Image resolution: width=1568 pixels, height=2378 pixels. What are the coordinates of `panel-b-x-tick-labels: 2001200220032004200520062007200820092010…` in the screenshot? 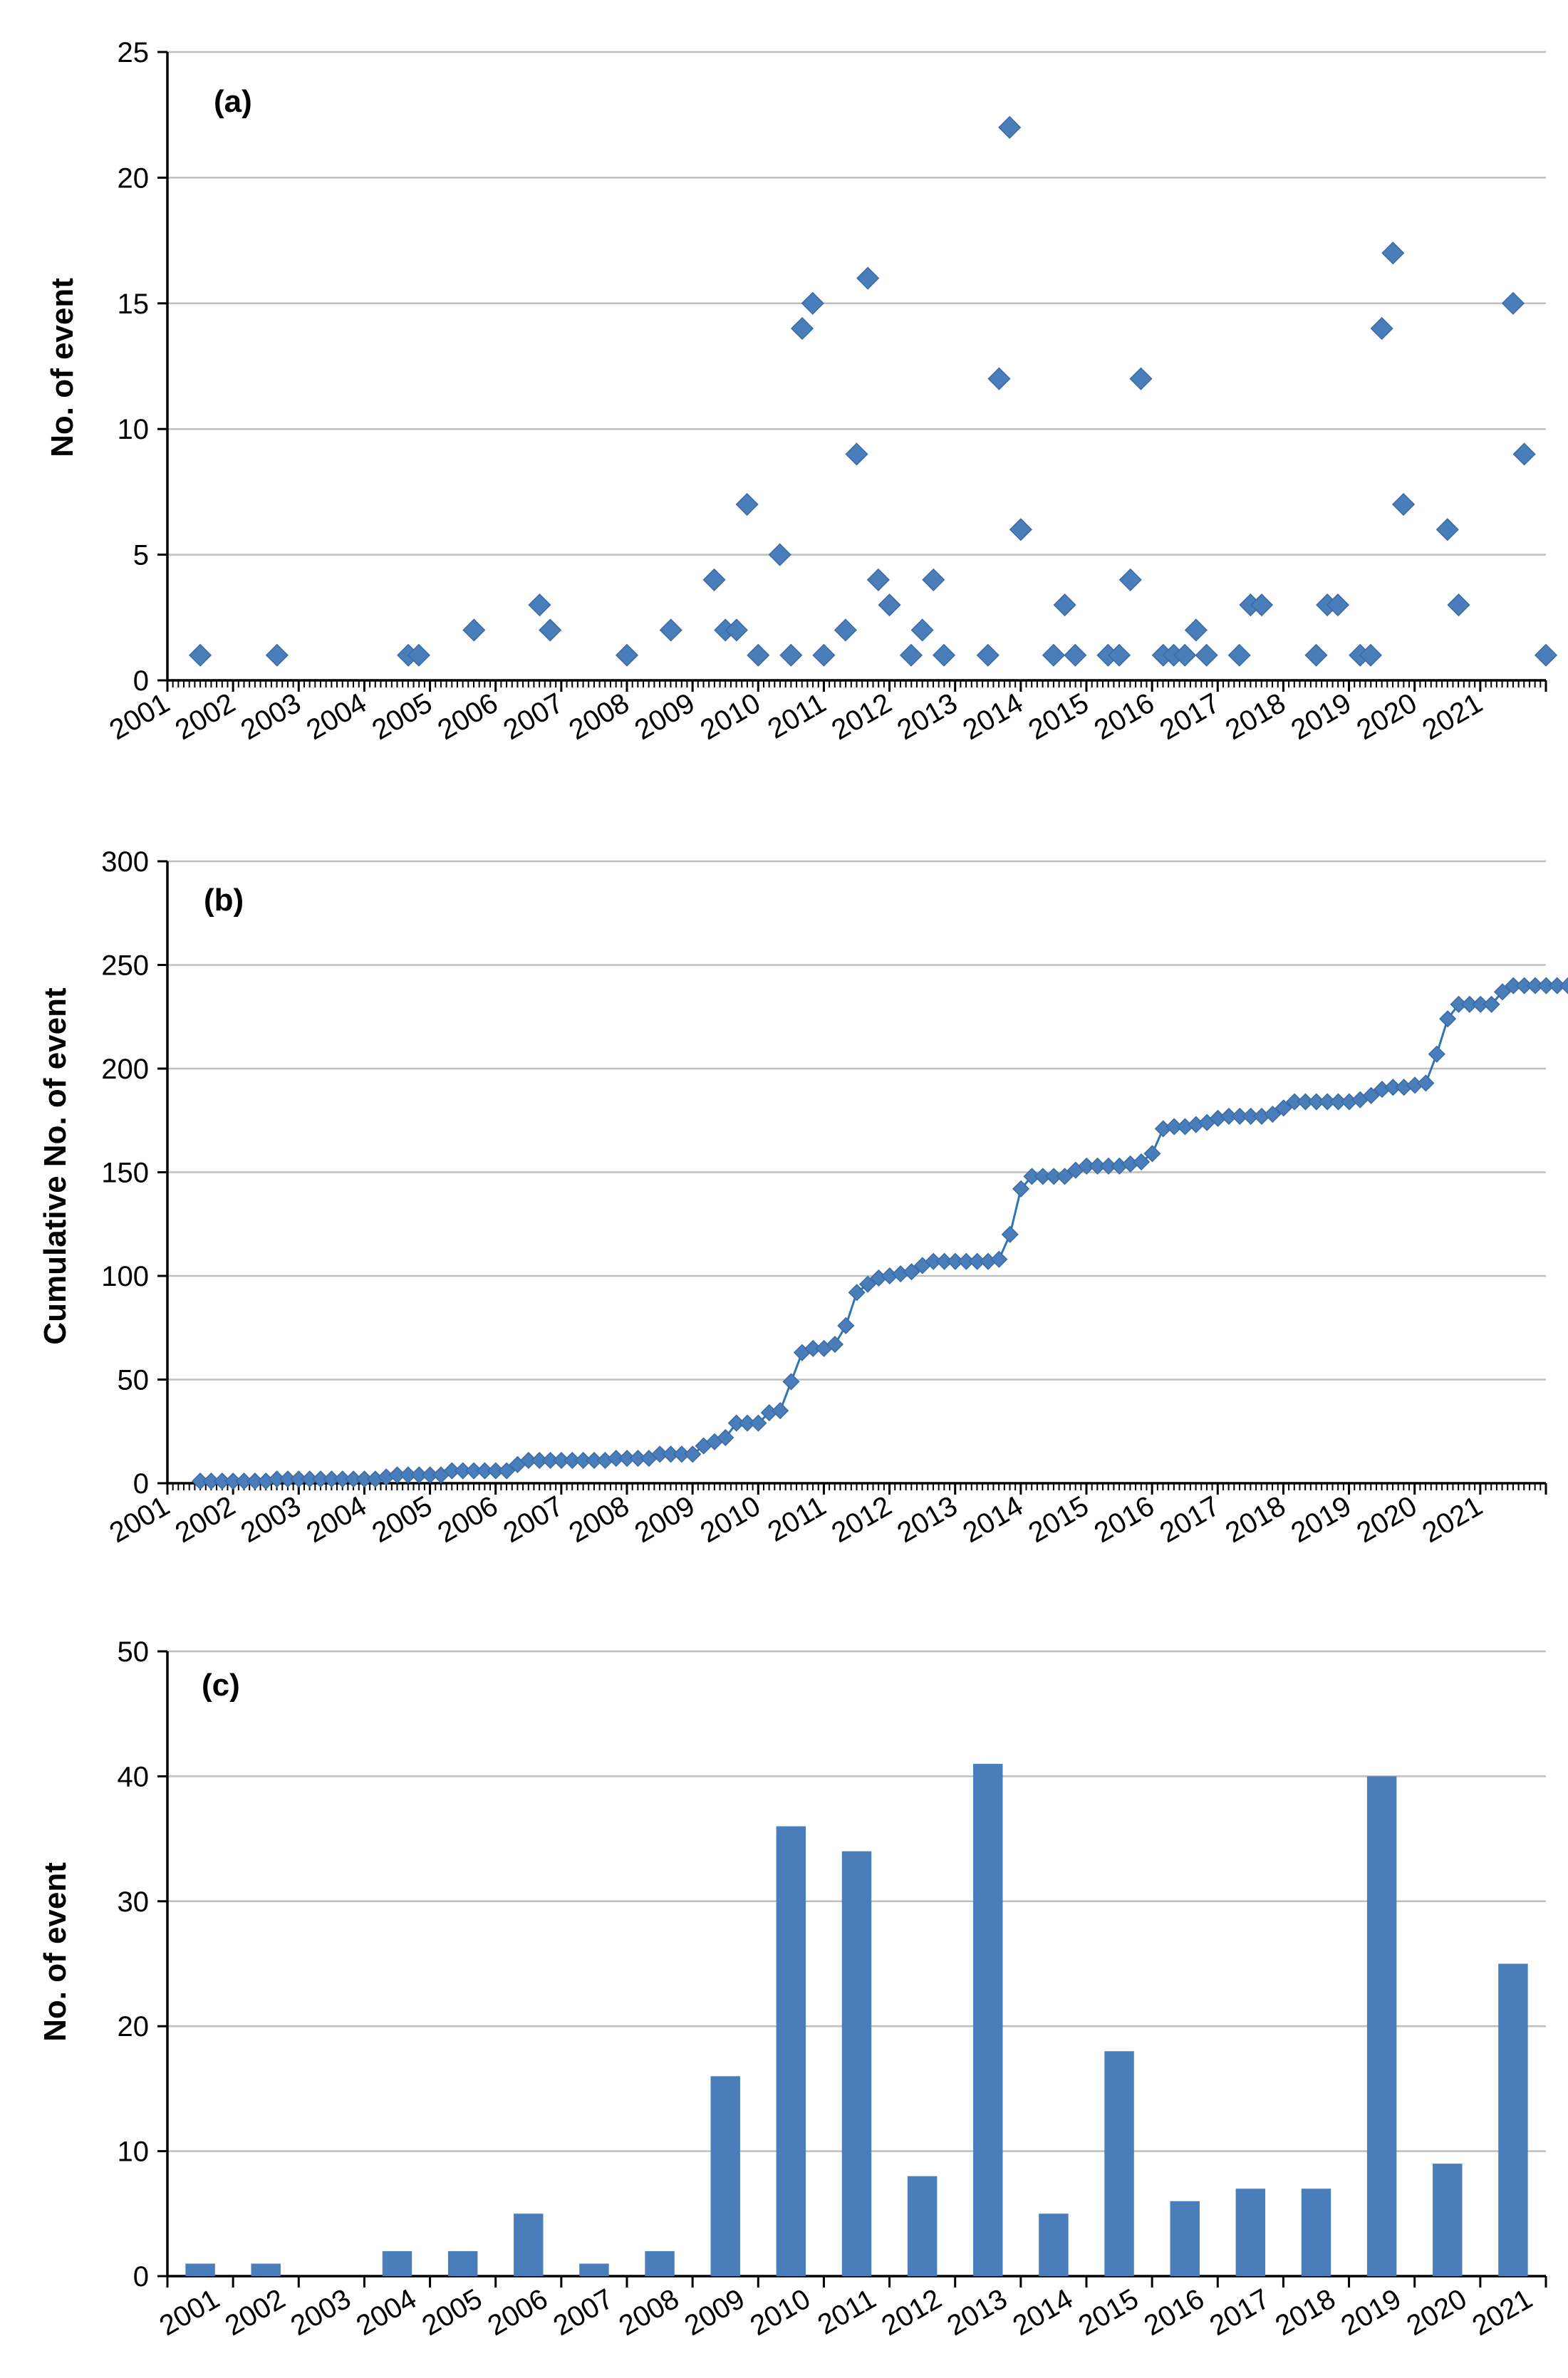 It's located at (795, 1519).